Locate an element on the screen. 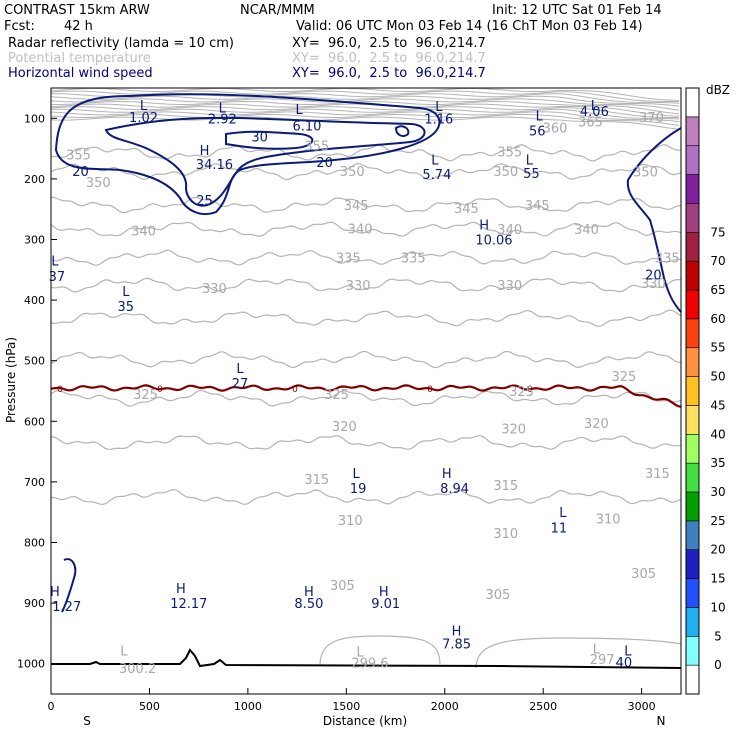  theta-label: 340 is located at coordinates (143, 231).